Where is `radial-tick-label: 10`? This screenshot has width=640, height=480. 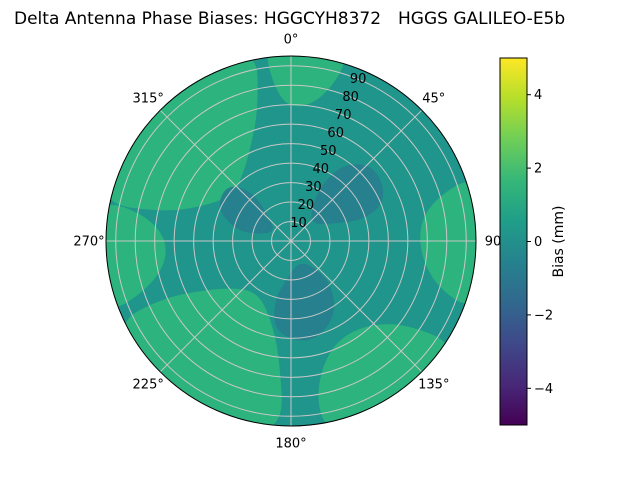
radial-tick-label: 10 is located at coordinates (298, 223).